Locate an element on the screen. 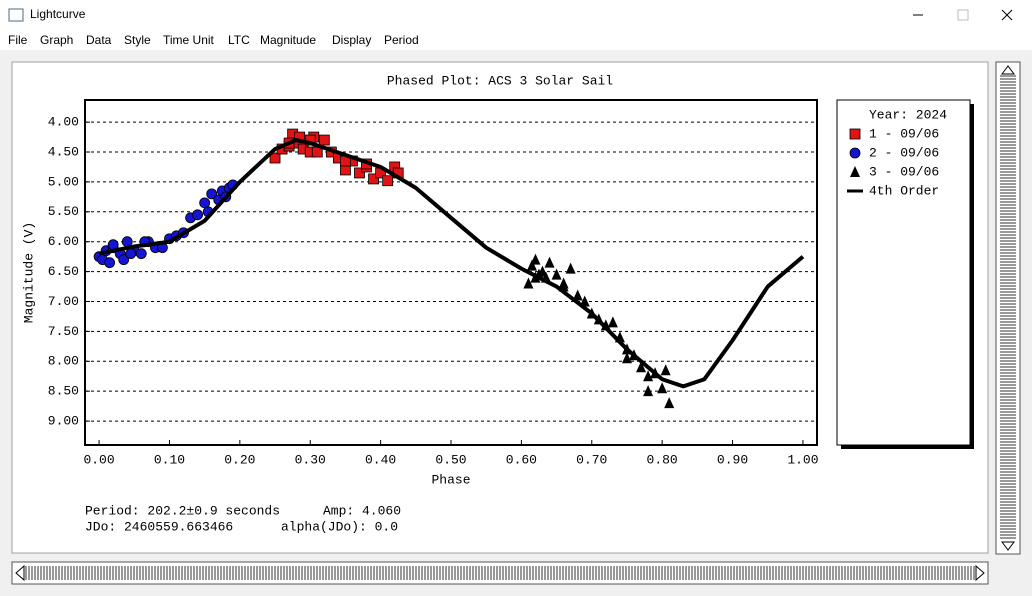 The height and width of the screenshot is (596, 1032). menu-item: Display is located at coordinates (351, 40).